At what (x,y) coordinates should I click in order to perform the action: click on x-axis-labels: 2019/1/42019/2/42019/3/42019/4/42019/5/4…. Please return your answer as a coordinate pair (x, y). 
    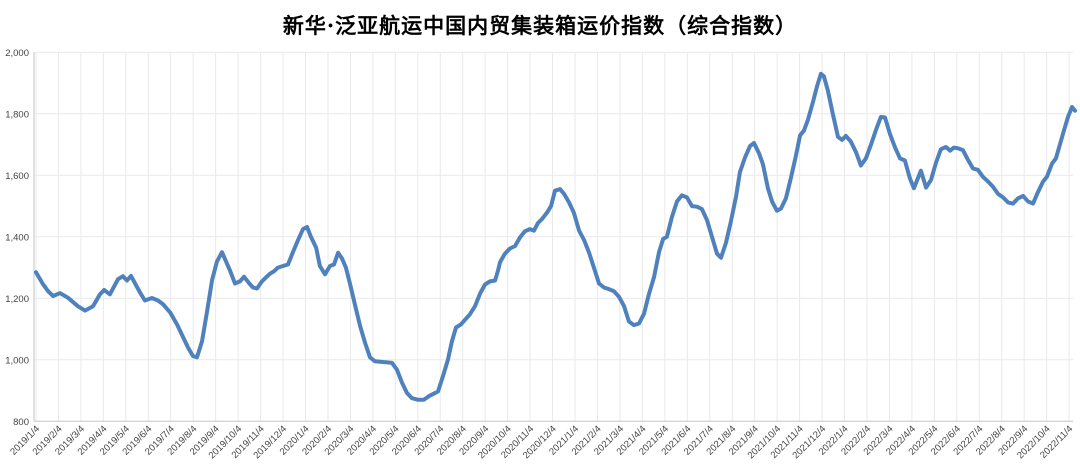
    Looking at the image, I should click on (541, 443).